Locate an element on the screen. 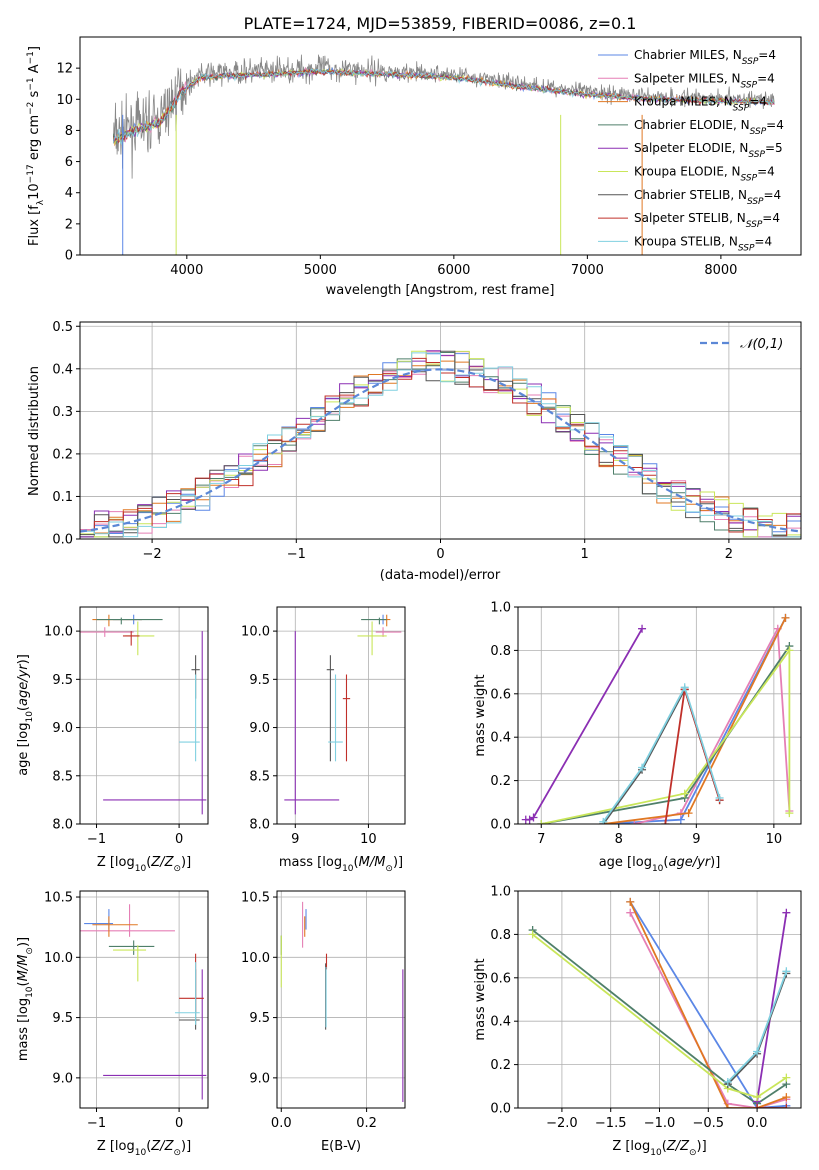 The image size is (819, 1170). legend-entry: Salpeter STELIB, NSSP=4 is located at coordinates (707, 220).